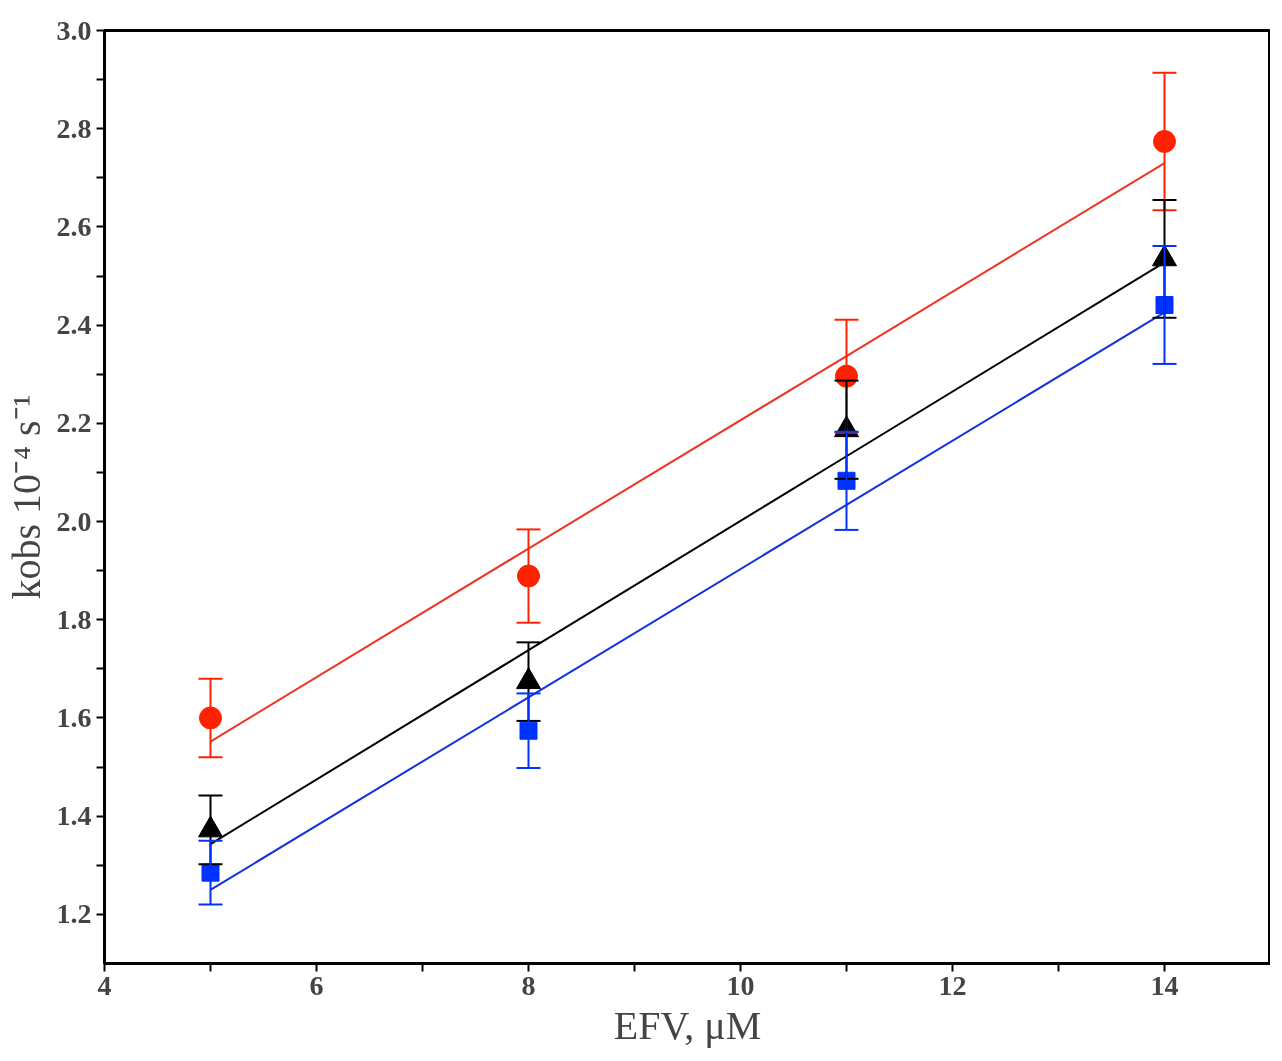 The image size is (1282, 1061). What do you see at coordinates (74, 128) in the screenshot?
I see `y-tick-label: 2.8` at bounding box center [74, 128].